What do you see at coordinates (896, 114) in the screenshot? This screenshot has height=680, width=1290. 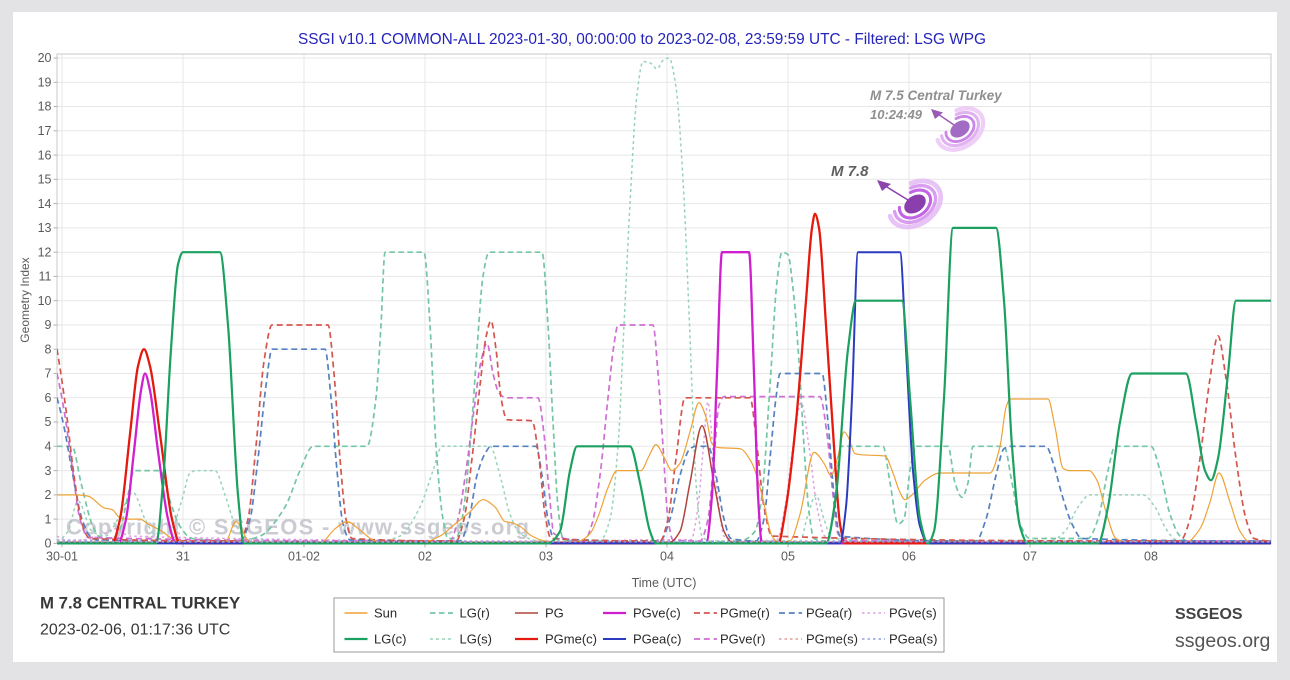 I see `svg-text: 10:24:49` at bounding box center [896, 114].